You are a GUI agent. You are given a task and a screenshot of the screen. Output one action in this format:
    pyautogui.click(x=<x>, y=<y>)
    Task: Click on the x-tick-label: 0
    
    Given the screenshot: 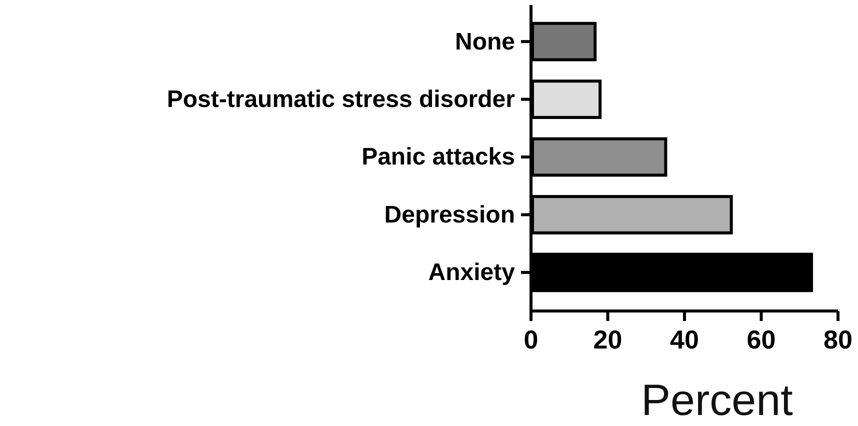 What is the action you would take?
    pyautogui.click(x=531, y=339)
    